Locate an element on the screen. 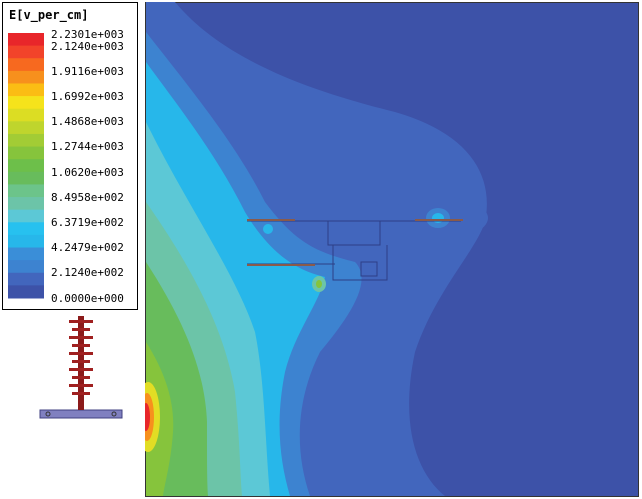  legend-label: 4.2479e+002 is located at coordinates (87, 248).